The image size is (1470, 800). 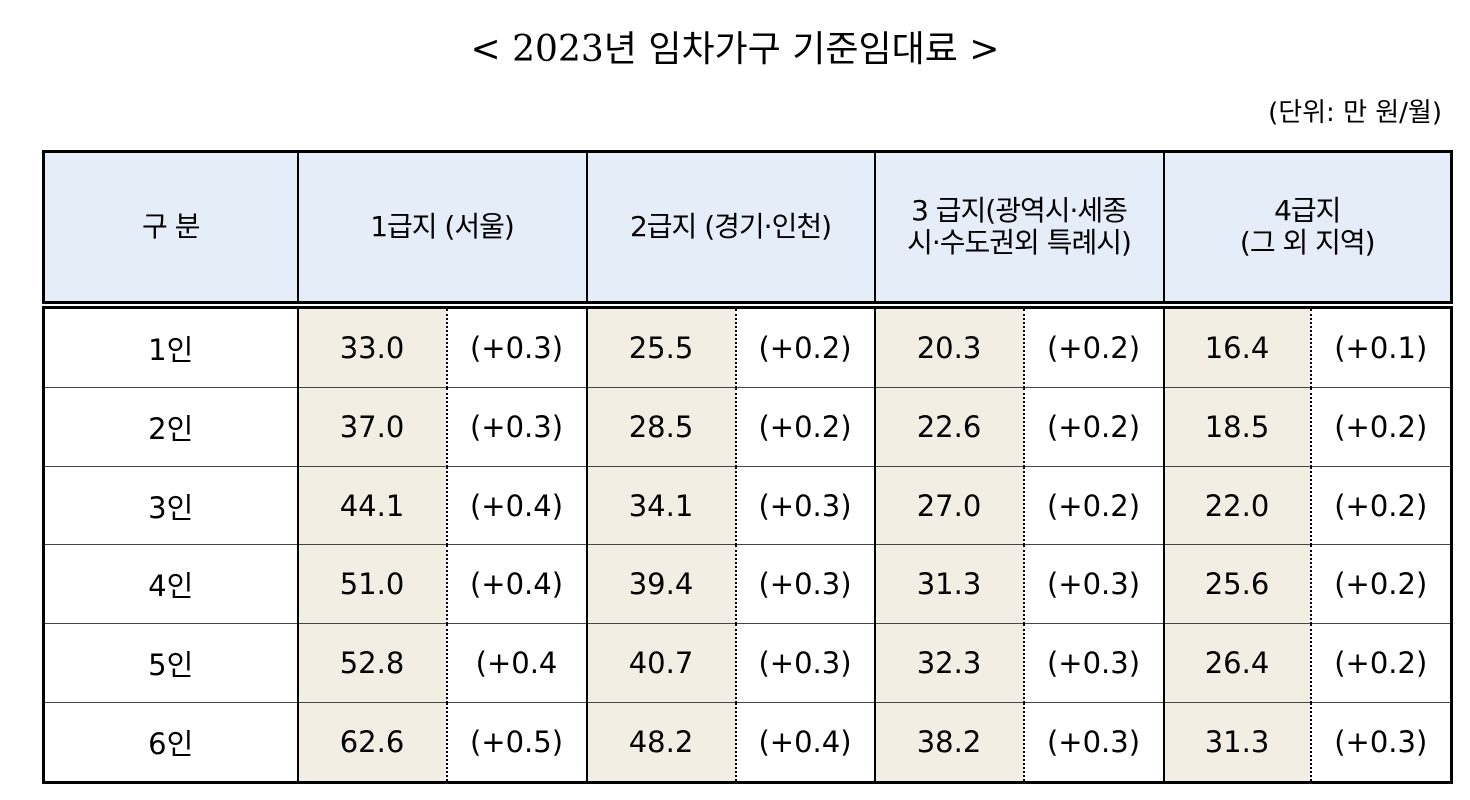 I want to click on title: < 2023년 임차가구 기준임대료 >, so click(x=735, y=49).